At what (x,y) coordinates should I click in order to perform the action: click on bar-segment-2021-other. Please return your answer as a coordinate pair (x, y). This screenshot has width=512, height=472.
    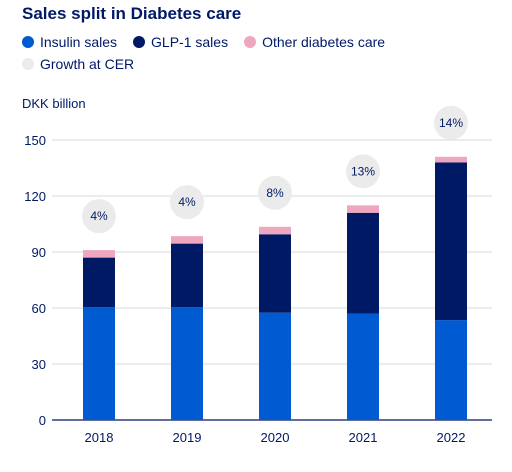
    Looking at the image, I should click on (363, 209).